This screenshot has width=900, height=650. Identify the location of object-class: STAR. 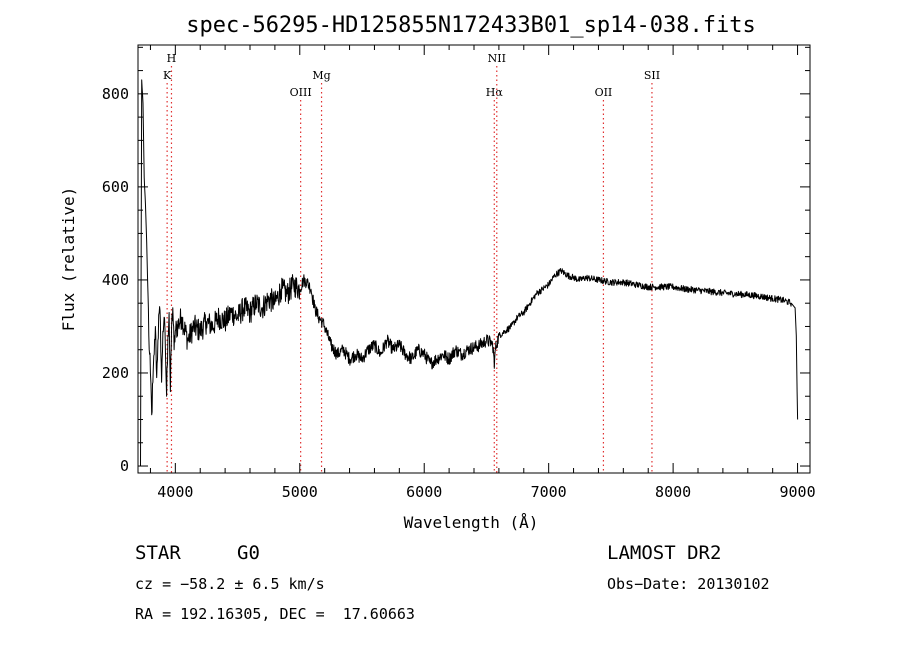
(158, 553).